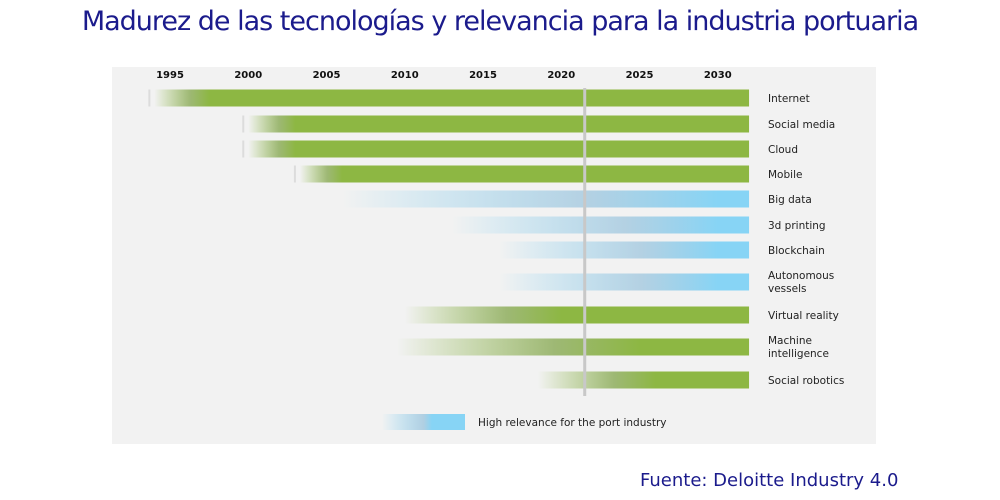 Image resolution: width=1000 pixels, height=500 pixels. Describe the element at coordinates (624, 282) in the screenshot. I see `bar-autonomous-vessels` at that location.